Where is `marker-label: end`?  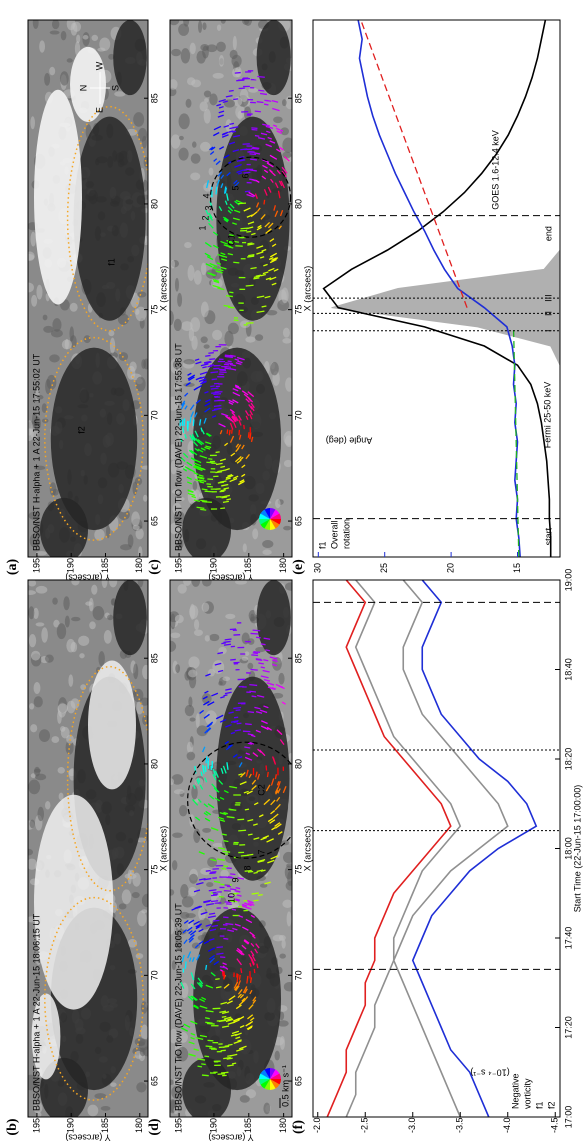
marker-label: end is located at coordinates (548, 233).